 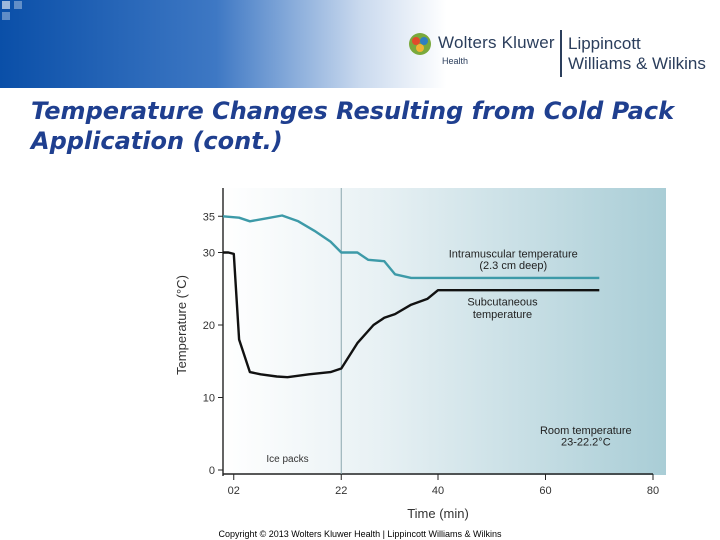 What do you see at coordinates (411, 315) in the screenshot?
I see `subcutaneous-series-line` at bounding box center [411, 315].